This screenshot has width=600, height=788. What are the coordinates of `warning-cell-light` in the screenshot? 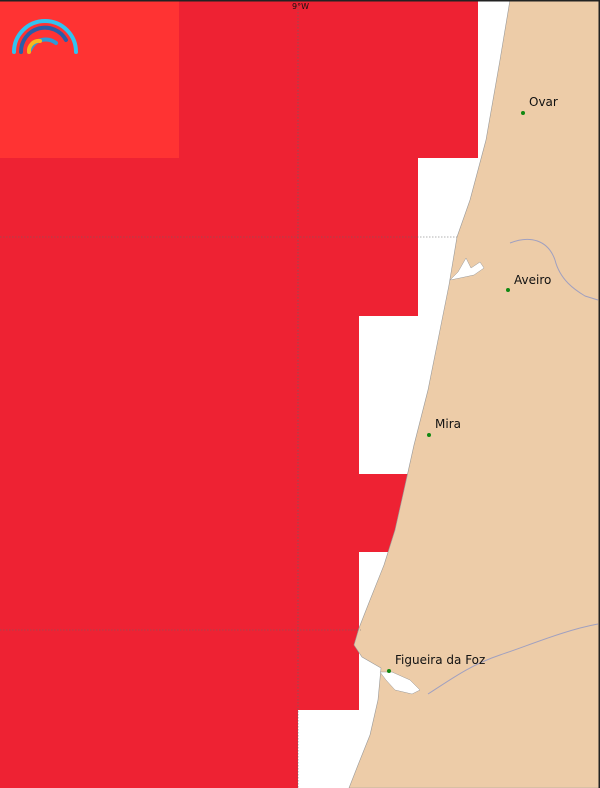 It's located at (89, 79).